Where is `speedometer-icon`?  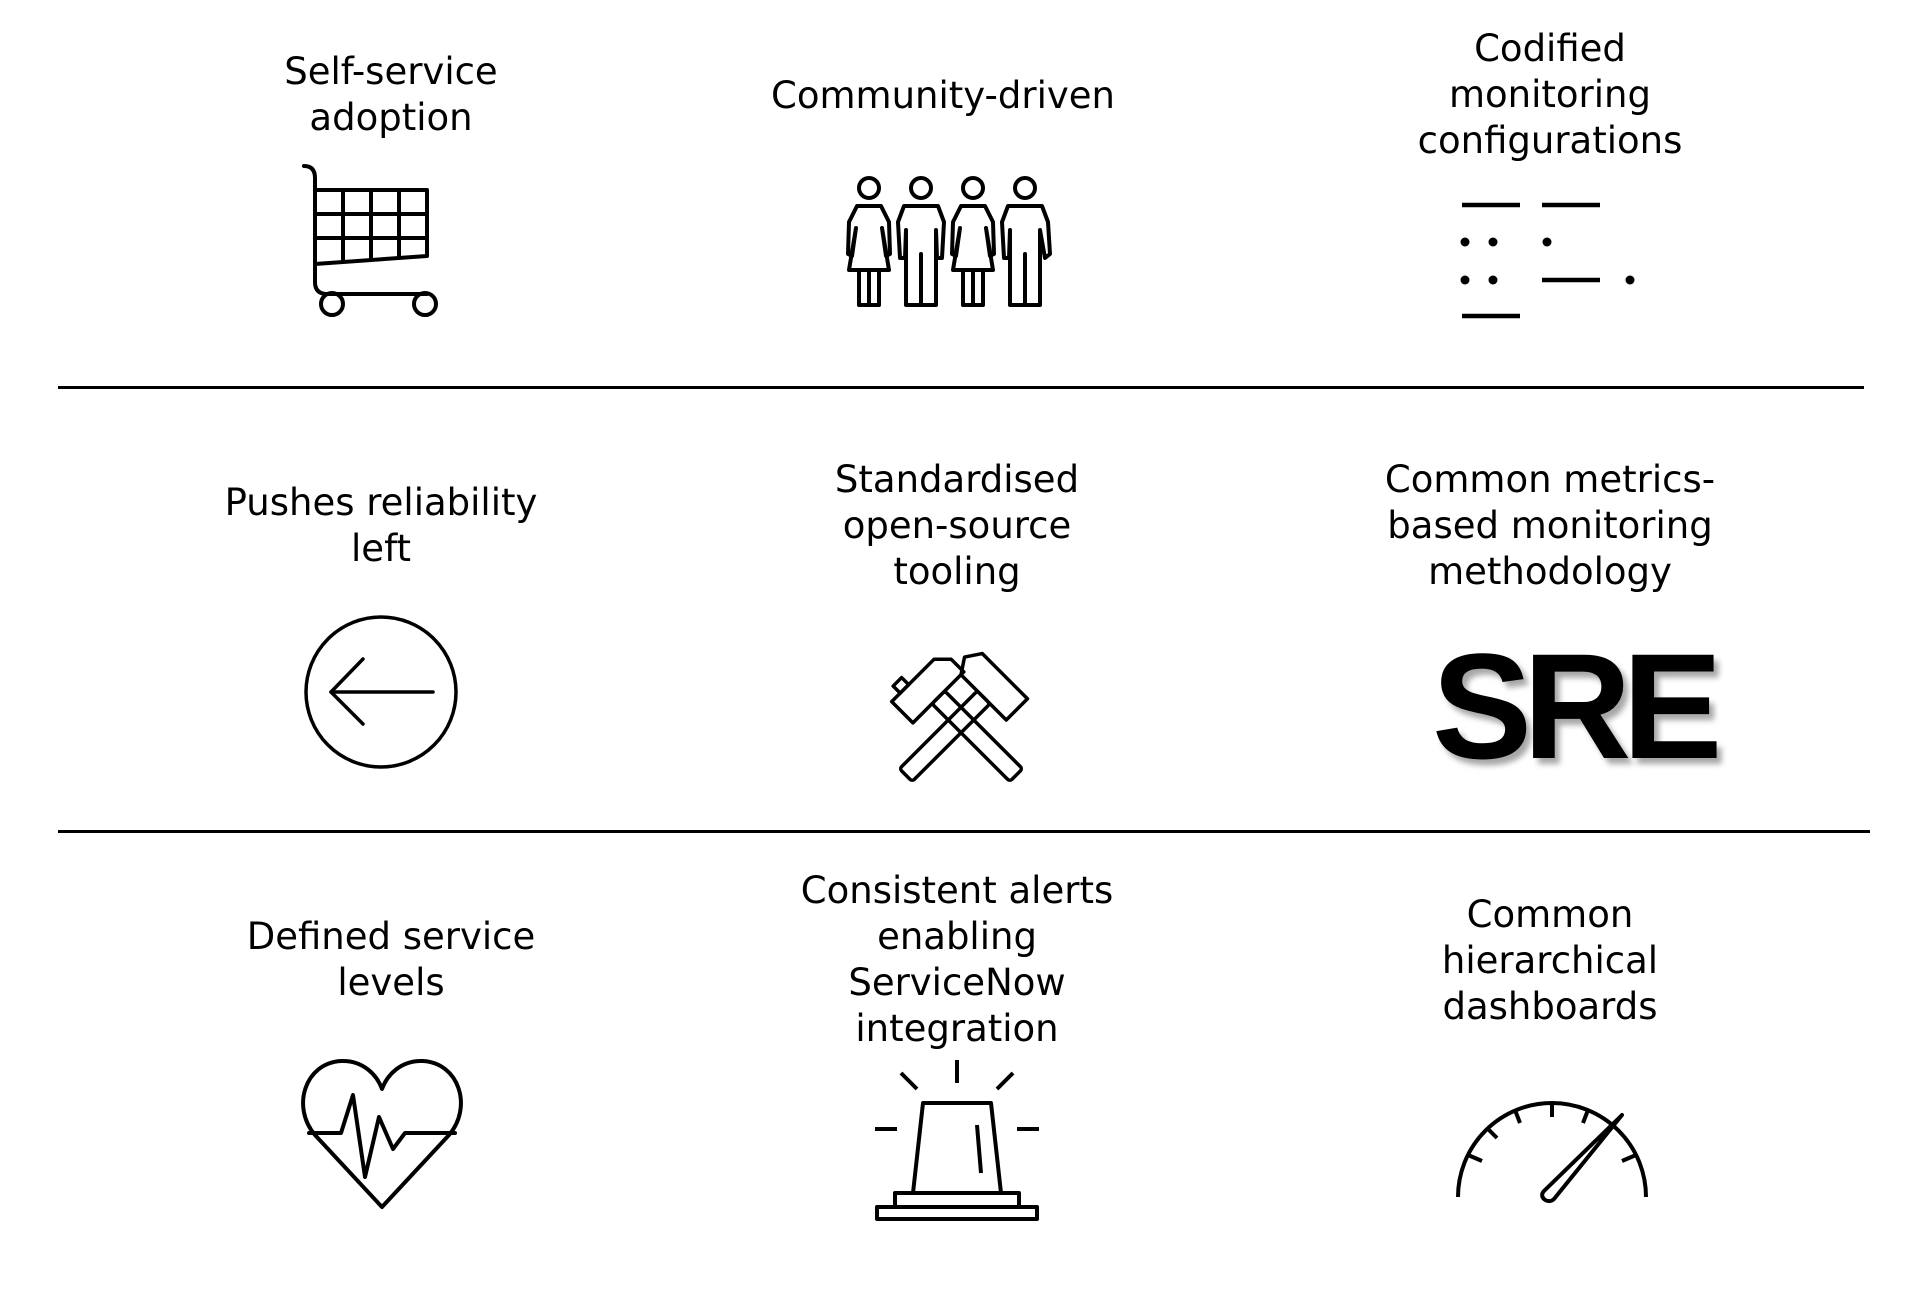 speedometer-icon is located at coordinates (1552, 1152).